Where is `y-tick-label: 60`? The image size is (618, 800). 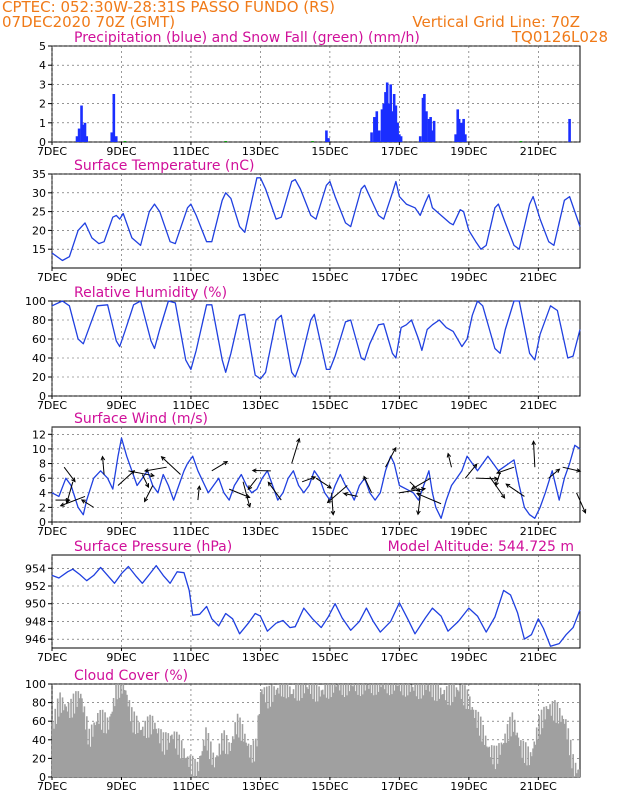 y-tick-label: 60 is located at coordinates (39, 339).